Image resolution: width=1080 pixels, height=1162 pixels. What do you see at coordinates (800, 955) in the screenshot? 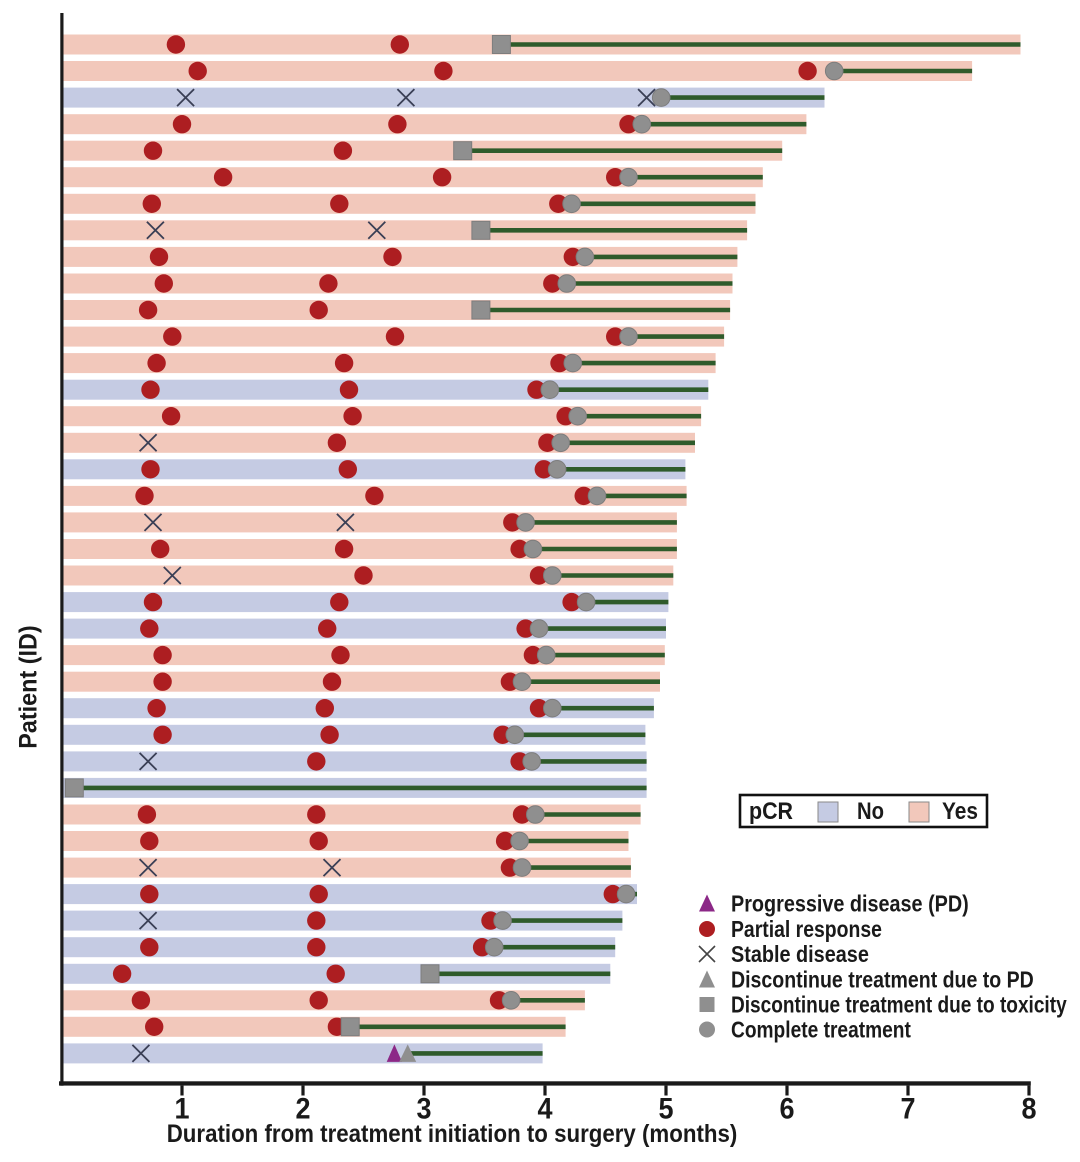
I see `svg-text: Stable disease` at bounding box center [800, 955].